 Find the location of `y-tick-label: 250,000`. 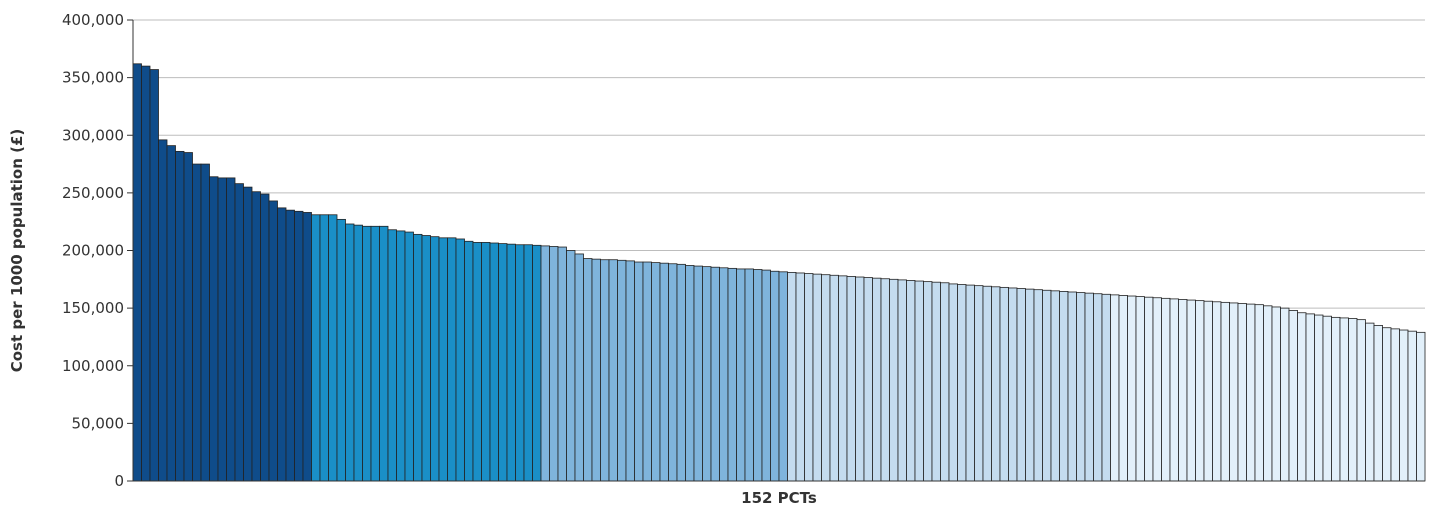

y-tick-label: 250,000 is located at coordinates (93, 193).